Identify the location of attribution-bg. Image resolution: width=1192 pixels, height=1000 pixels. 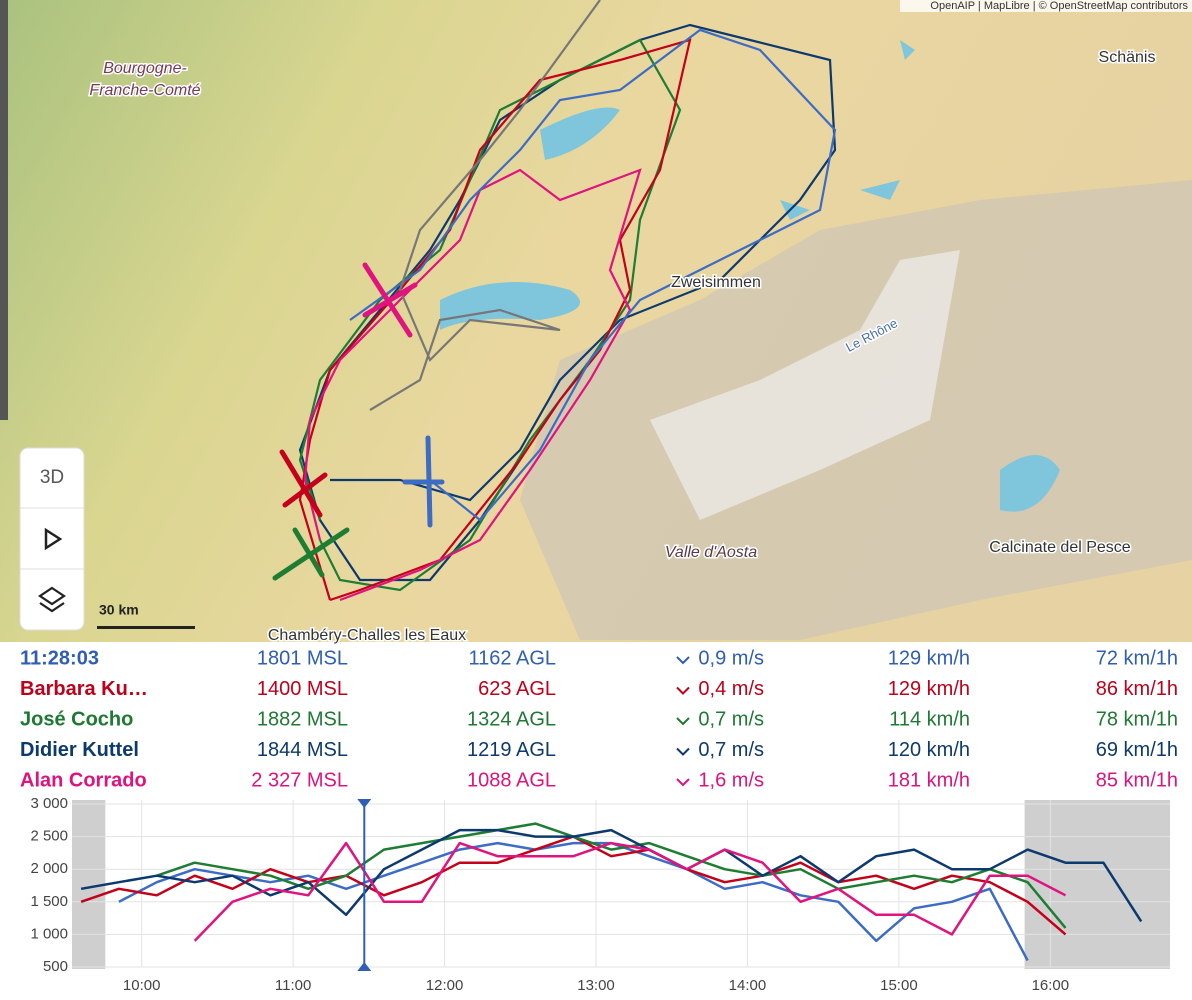
(1046, 6).